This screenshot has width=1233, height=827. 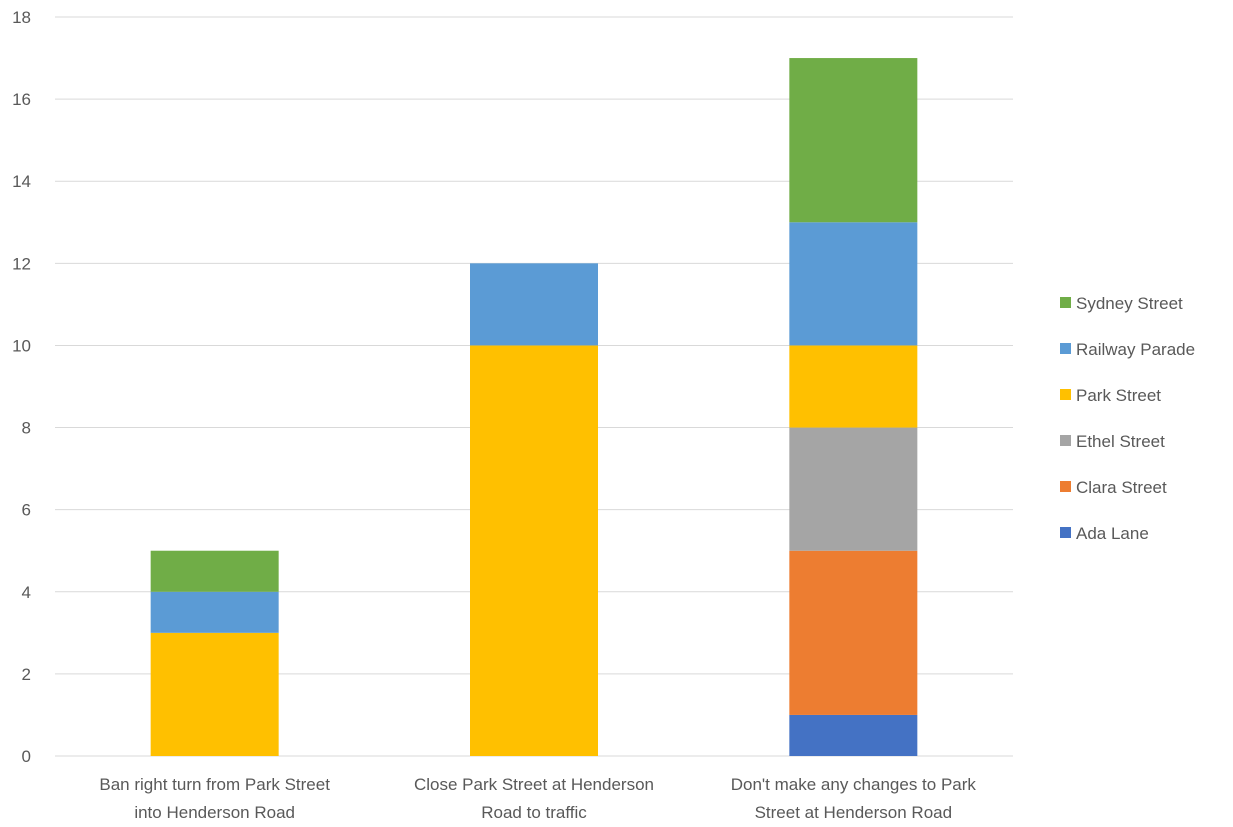 I want to click on legend-label: Clara Street, so click(x=1121, y=487).